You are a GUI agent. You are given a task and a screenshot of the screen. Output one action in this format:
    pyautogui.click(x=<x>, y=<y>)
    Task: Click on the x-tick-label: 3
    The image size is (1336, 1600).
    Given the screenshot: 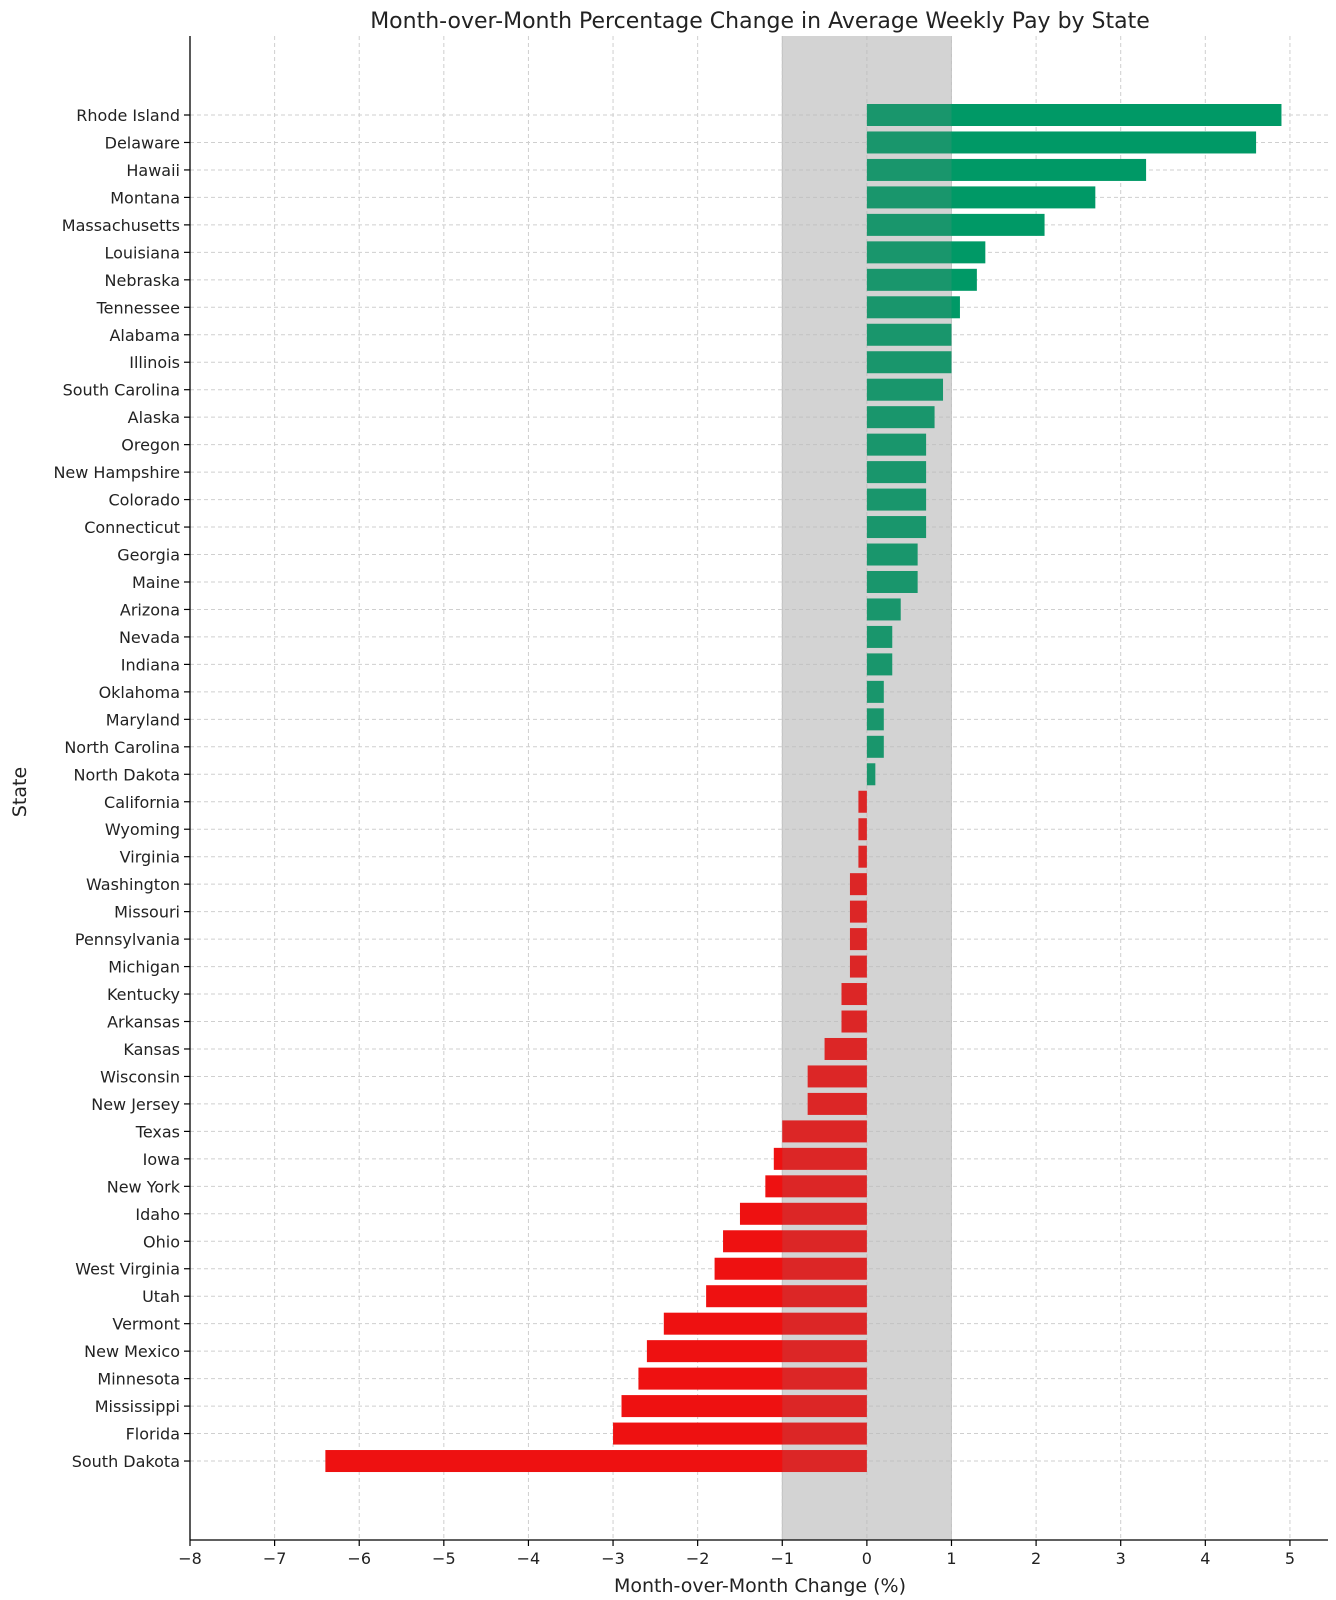 What is the action you would take?
    pyautogui.click(x=1121, y=1558)
    